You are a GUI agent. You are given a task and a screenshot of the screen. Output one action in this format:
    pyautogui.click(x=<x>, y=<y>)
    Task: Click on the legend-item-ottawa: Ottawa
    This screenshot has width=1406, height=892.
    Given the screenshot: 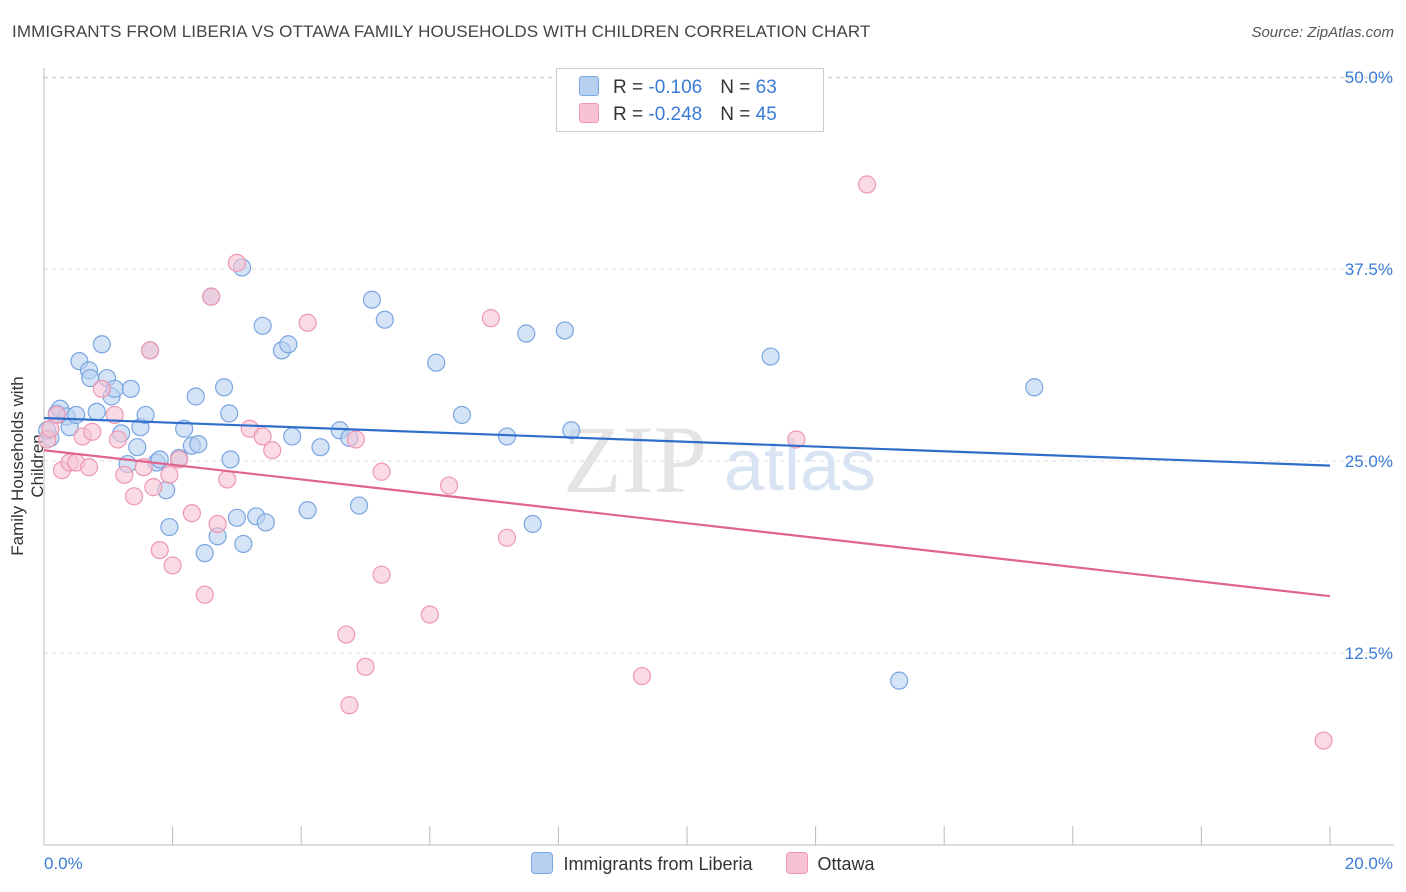 What is the action you would take?
    pyautogui.click(x=830, y=863)
    